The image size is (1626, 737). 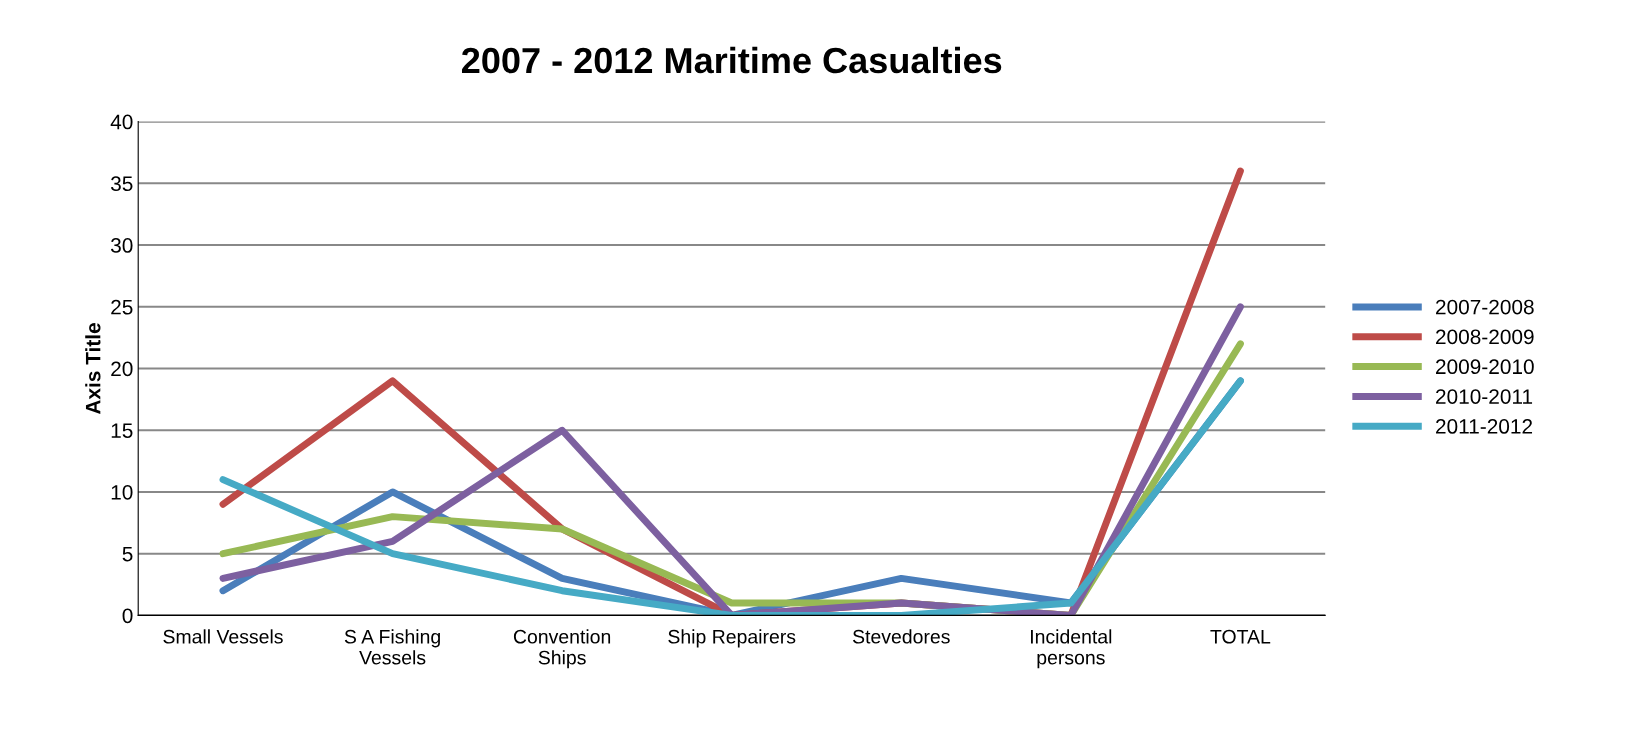 What do you see at coordinates (1484, 426) in the screenshot?
I see `legend-label: 2011-2012` at bounding box center [1484, 426].